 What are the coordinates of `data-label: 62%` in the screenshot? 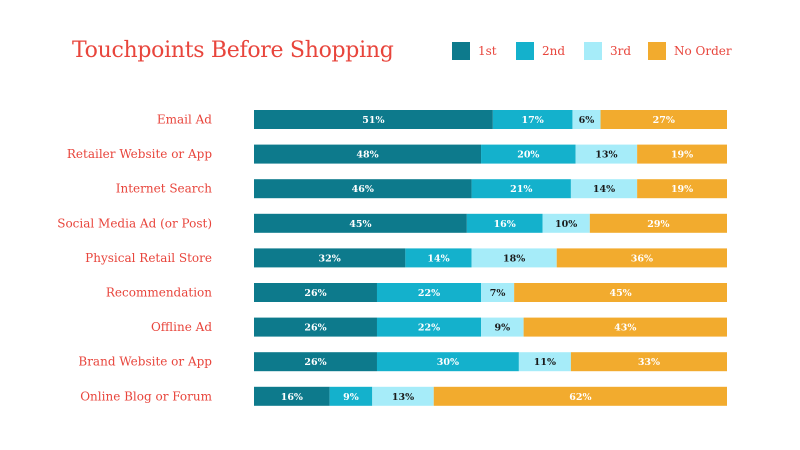 It's located at (580, 397).